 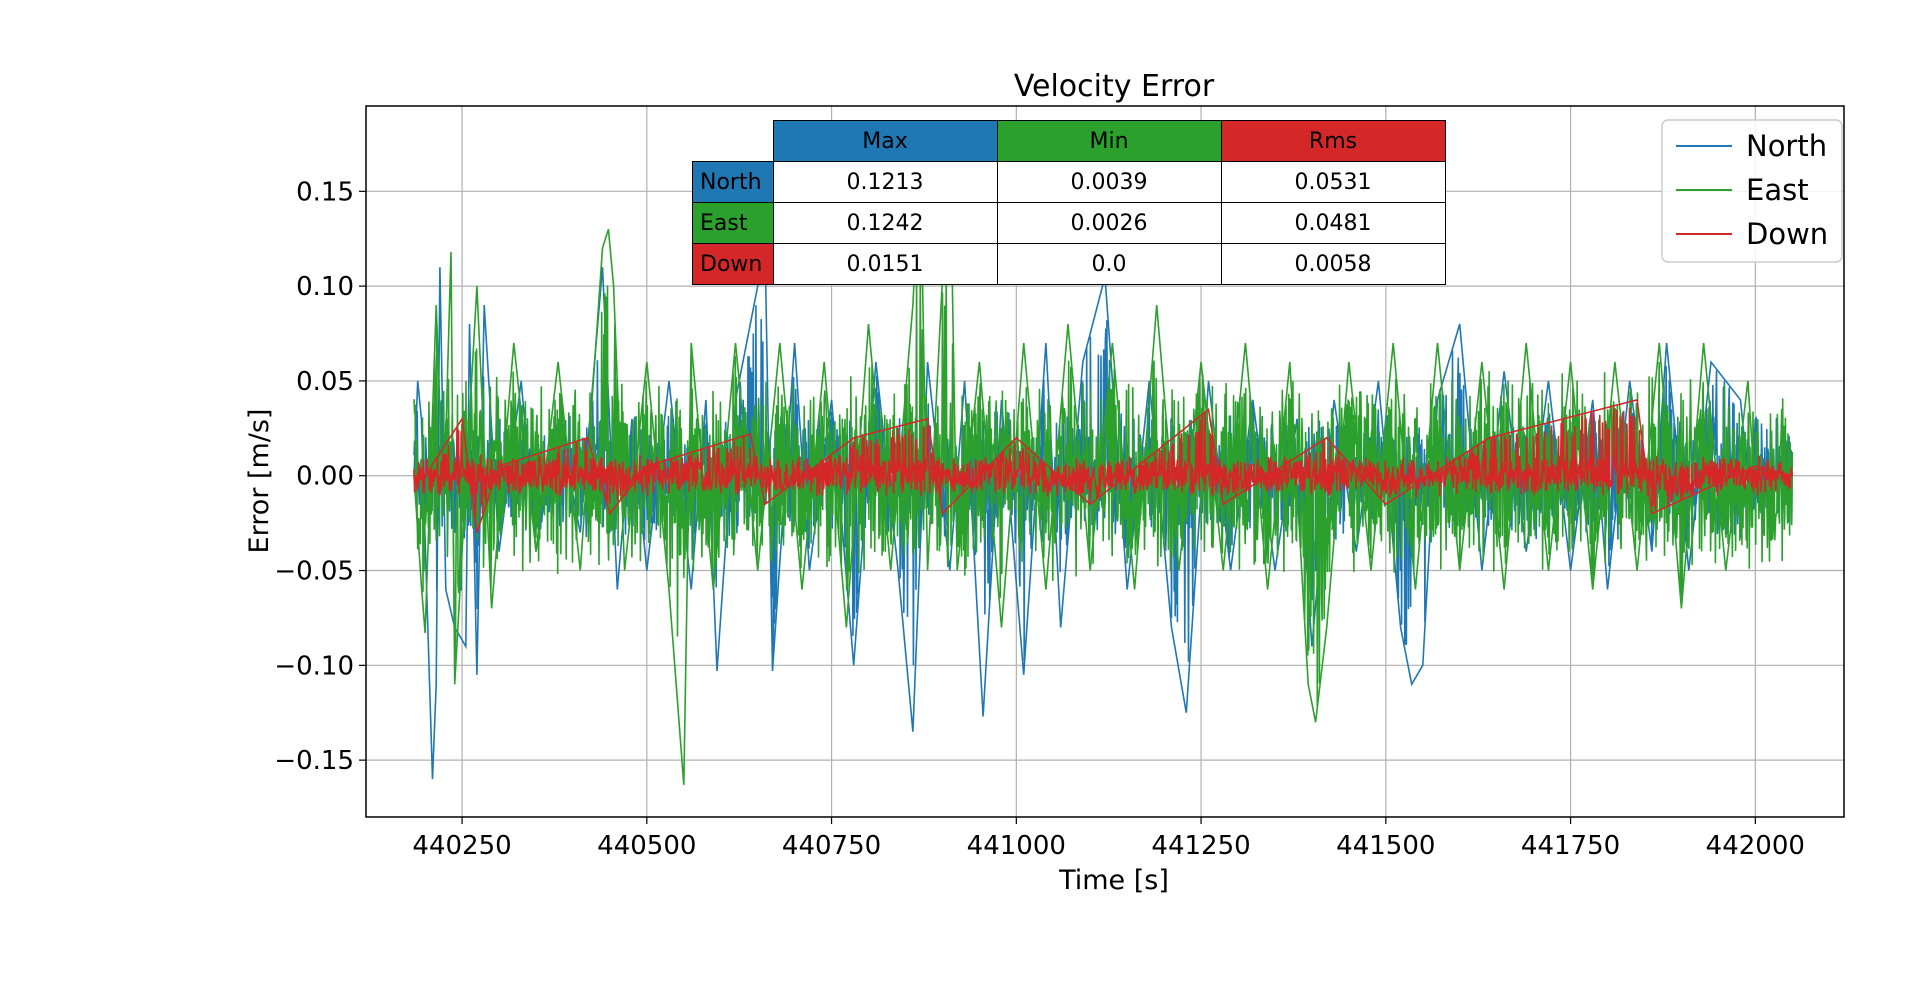 I want to click on x-tick-label: 441000, so click(x=1016, y=846).